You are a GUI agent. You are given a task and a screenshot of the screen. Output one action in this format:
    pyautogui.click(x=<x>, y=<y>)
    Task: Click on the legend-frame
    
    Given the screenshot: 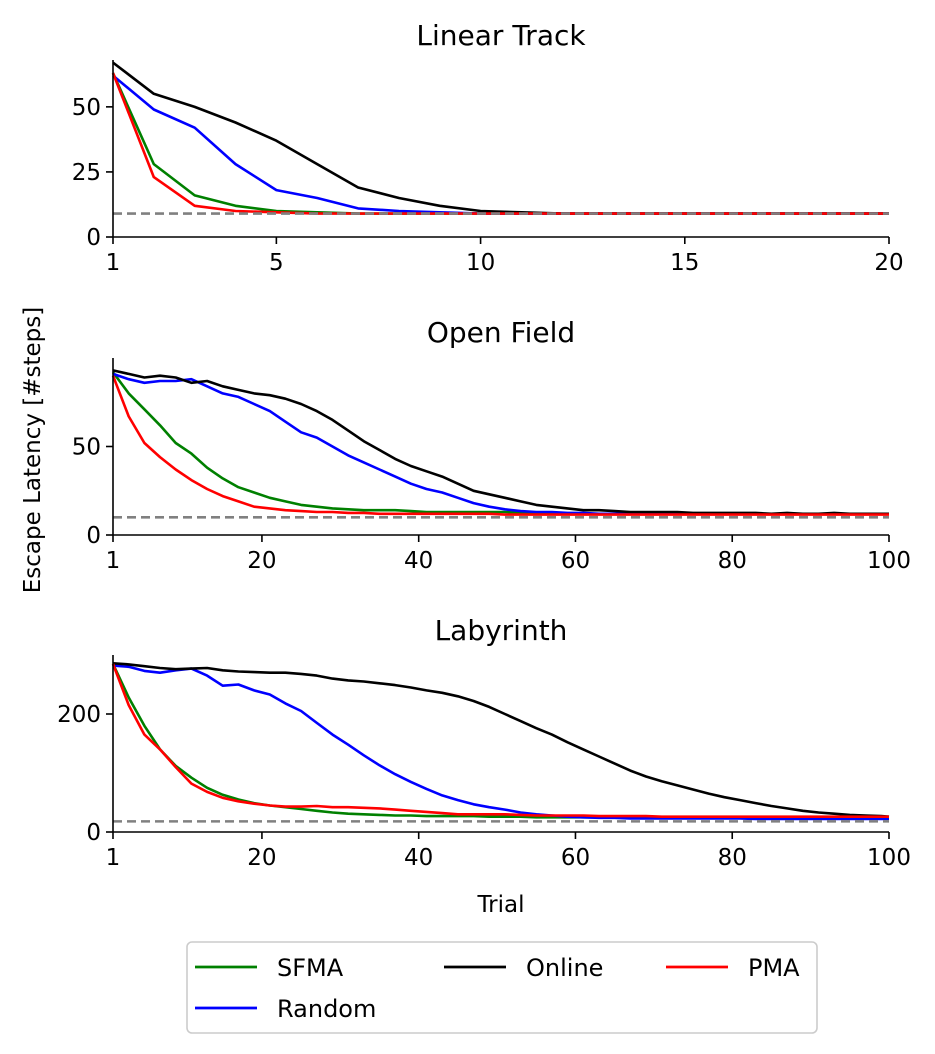 What is the action you would take?
    pyautogui.click(x=502, y=987)
    